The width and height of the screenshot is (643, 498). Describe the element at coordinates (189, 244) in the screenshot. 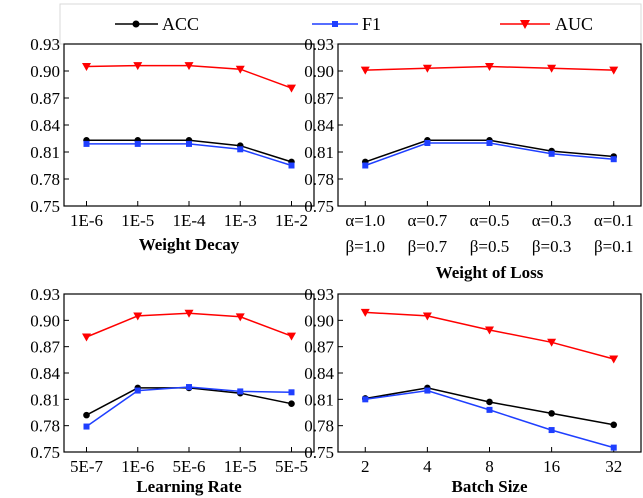

I see `x-axis-label: Weight Decay` at that location.